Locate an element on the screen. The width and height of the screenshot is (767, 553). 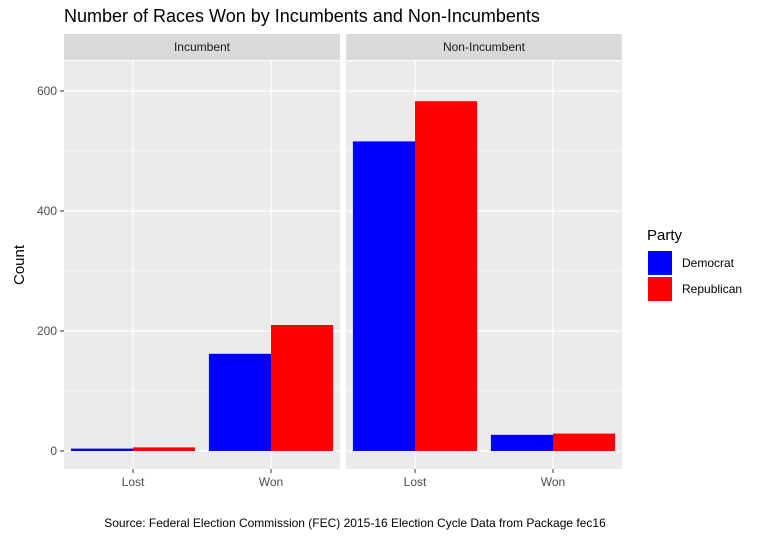
facet-strip-label: Non-Incumbent is located at coordinates (484, 47).